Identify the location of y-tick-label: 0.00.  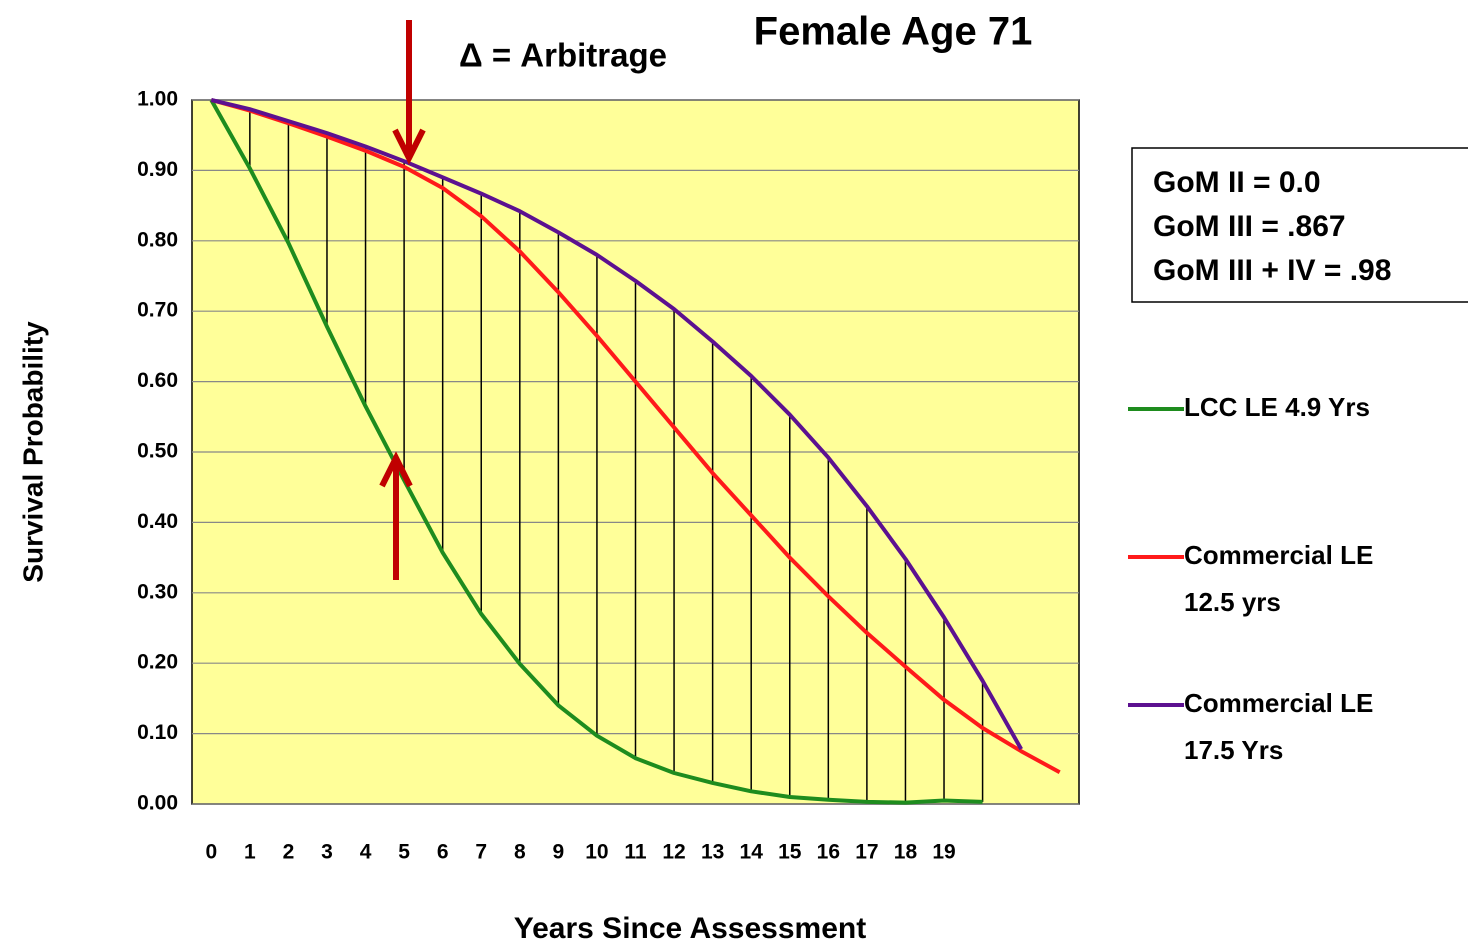
(157, 803).